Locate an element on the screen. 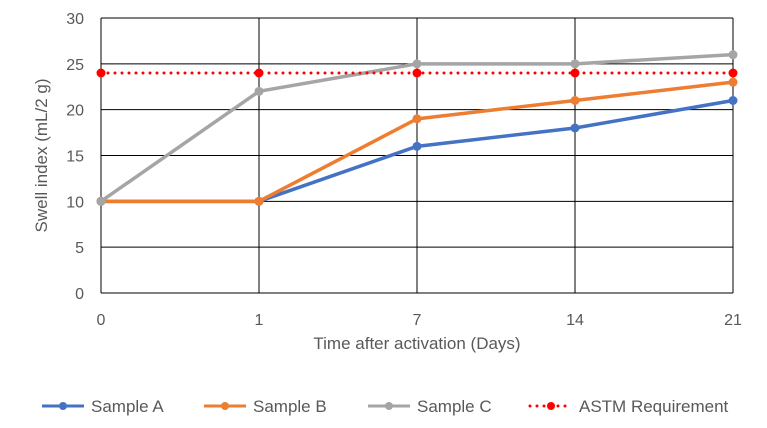 Image resolution: width=767 pixels, height=428 pixels. x-tick-label: 1 is located at coordinates (259, 320).